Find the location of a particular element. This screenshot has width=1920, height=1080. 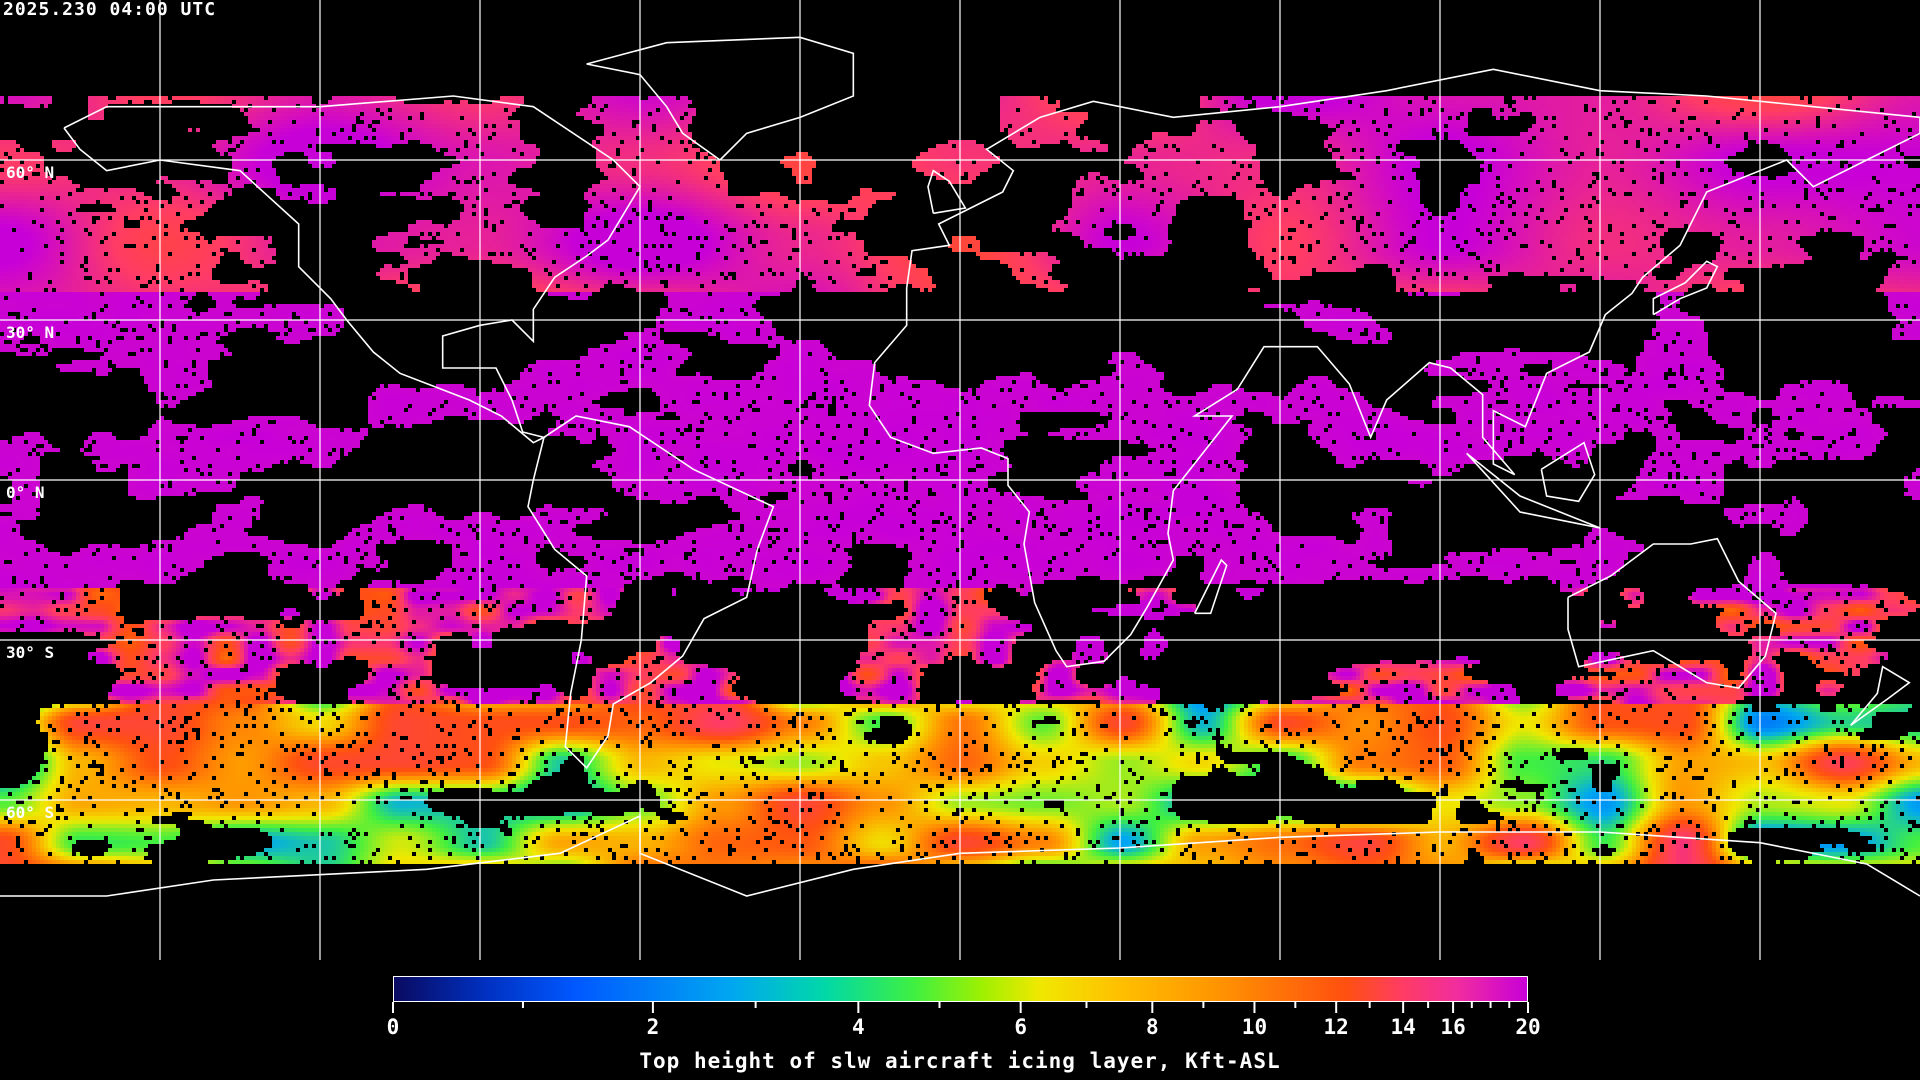

coastline-south-america is located at coordinates (651, 592).